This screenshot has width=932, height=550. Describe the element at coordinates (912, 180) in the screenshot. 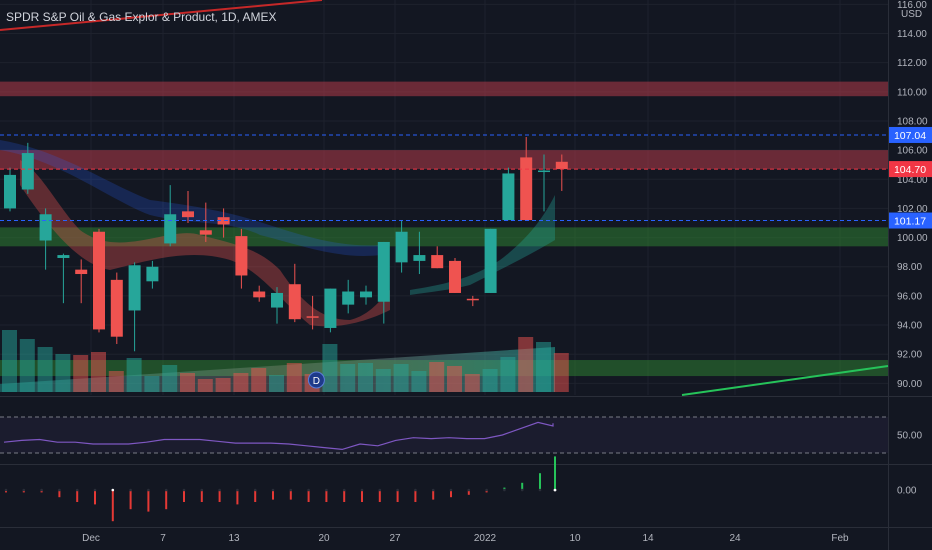

I see `price-tick-label: 104.00` at that location.